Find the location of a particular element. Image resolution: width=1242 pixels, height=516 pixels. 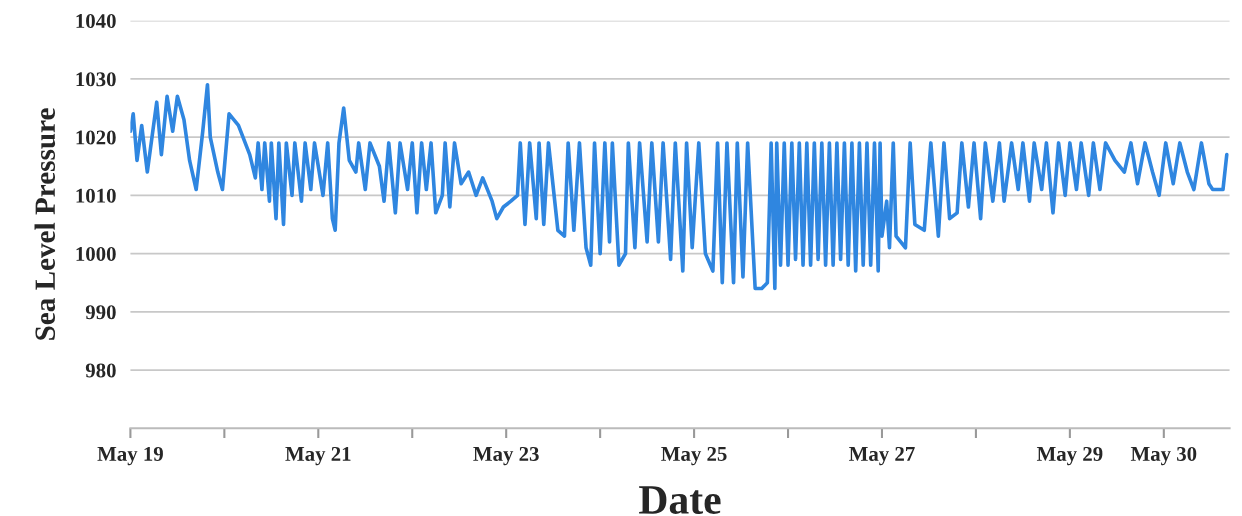

y-tick-label: 990 is located at coordinates (100, 312).